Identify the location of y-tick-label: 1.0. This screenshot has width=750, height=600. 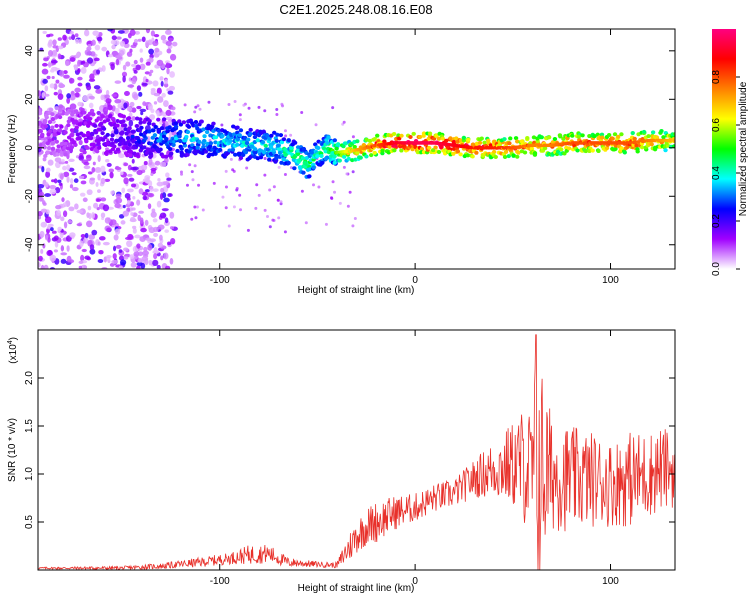
(29, 474).